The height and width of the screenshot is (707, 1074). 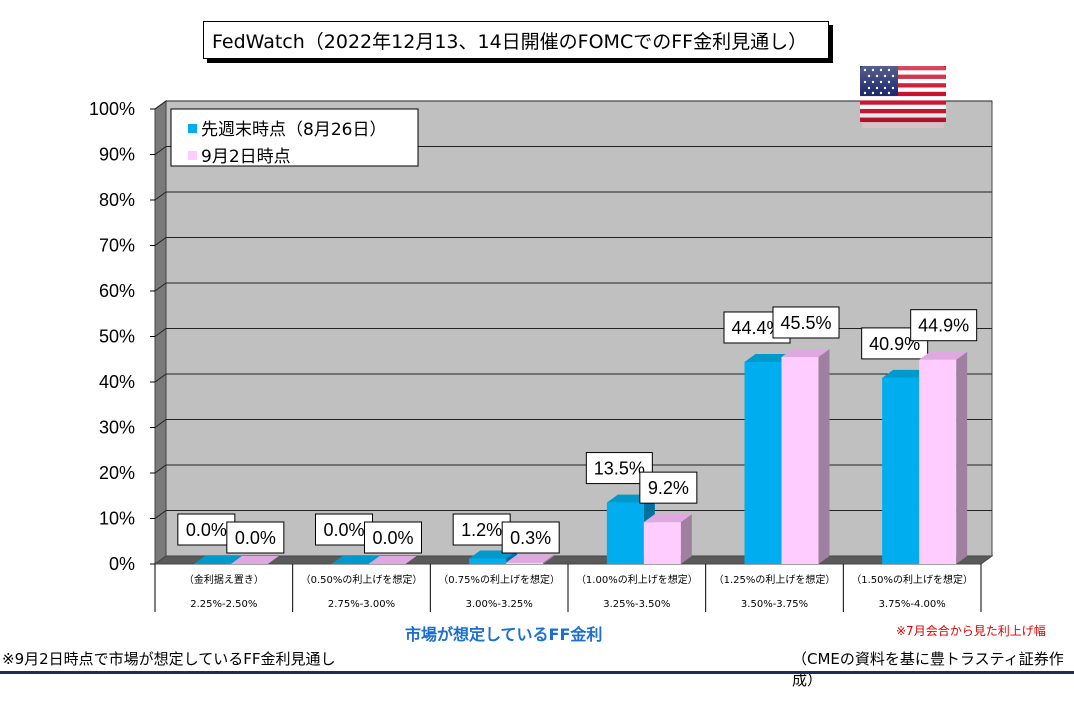 I want to click on category-label: 3.75%-4.00%, so click(x=912, y=604).